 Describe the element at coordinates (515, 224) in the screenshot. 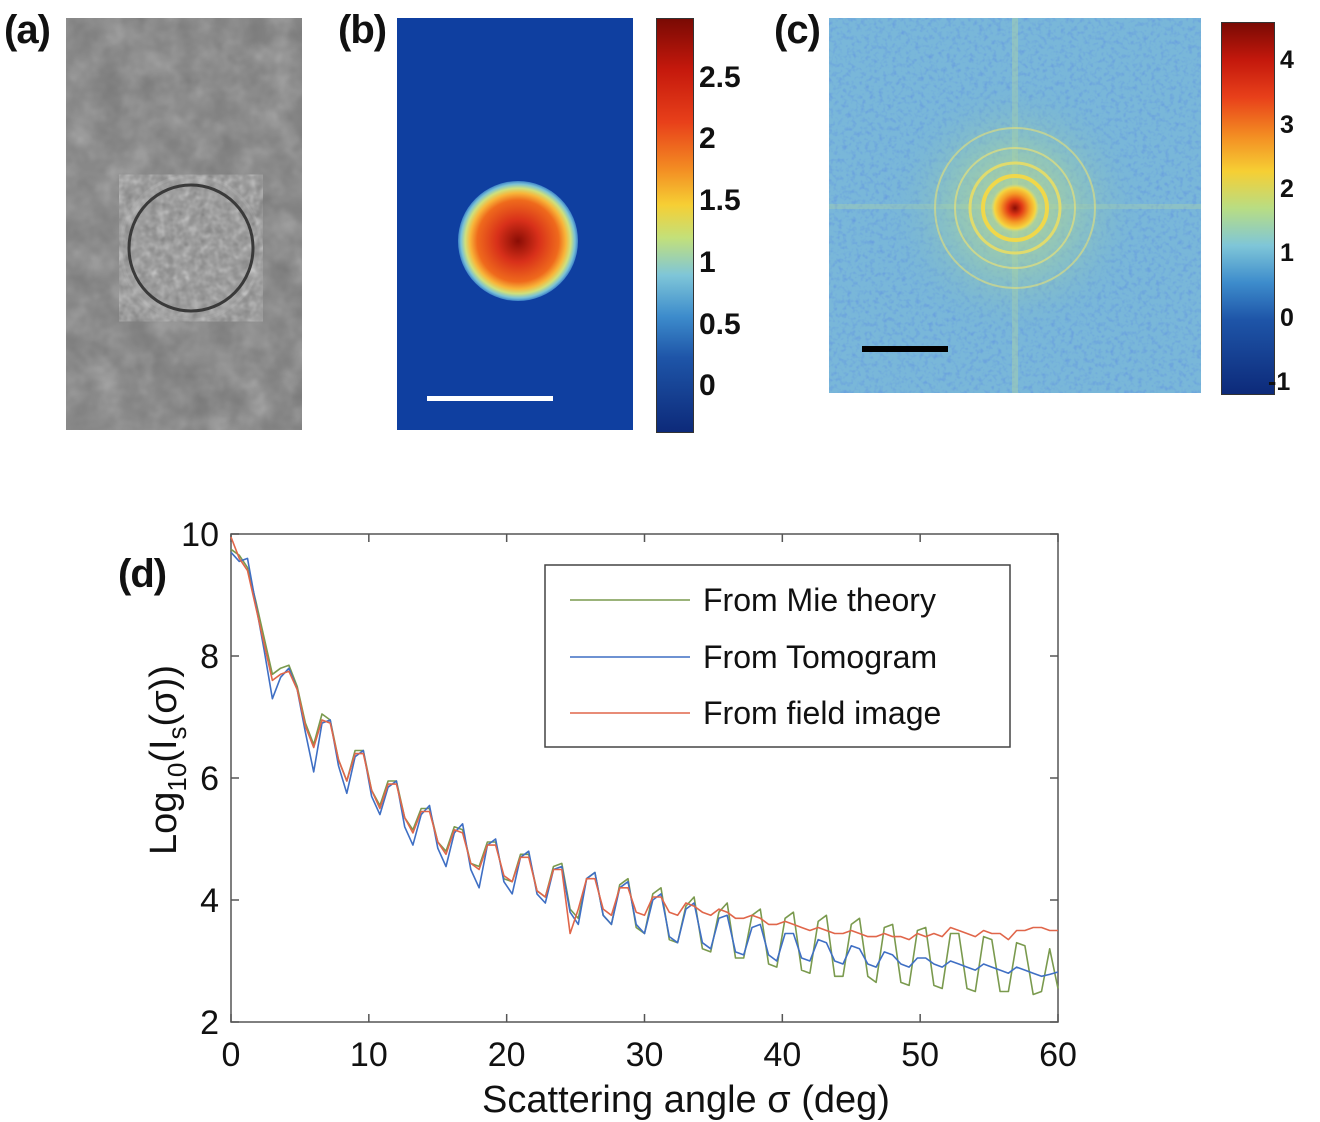

I see `panel-b-image` at that location.